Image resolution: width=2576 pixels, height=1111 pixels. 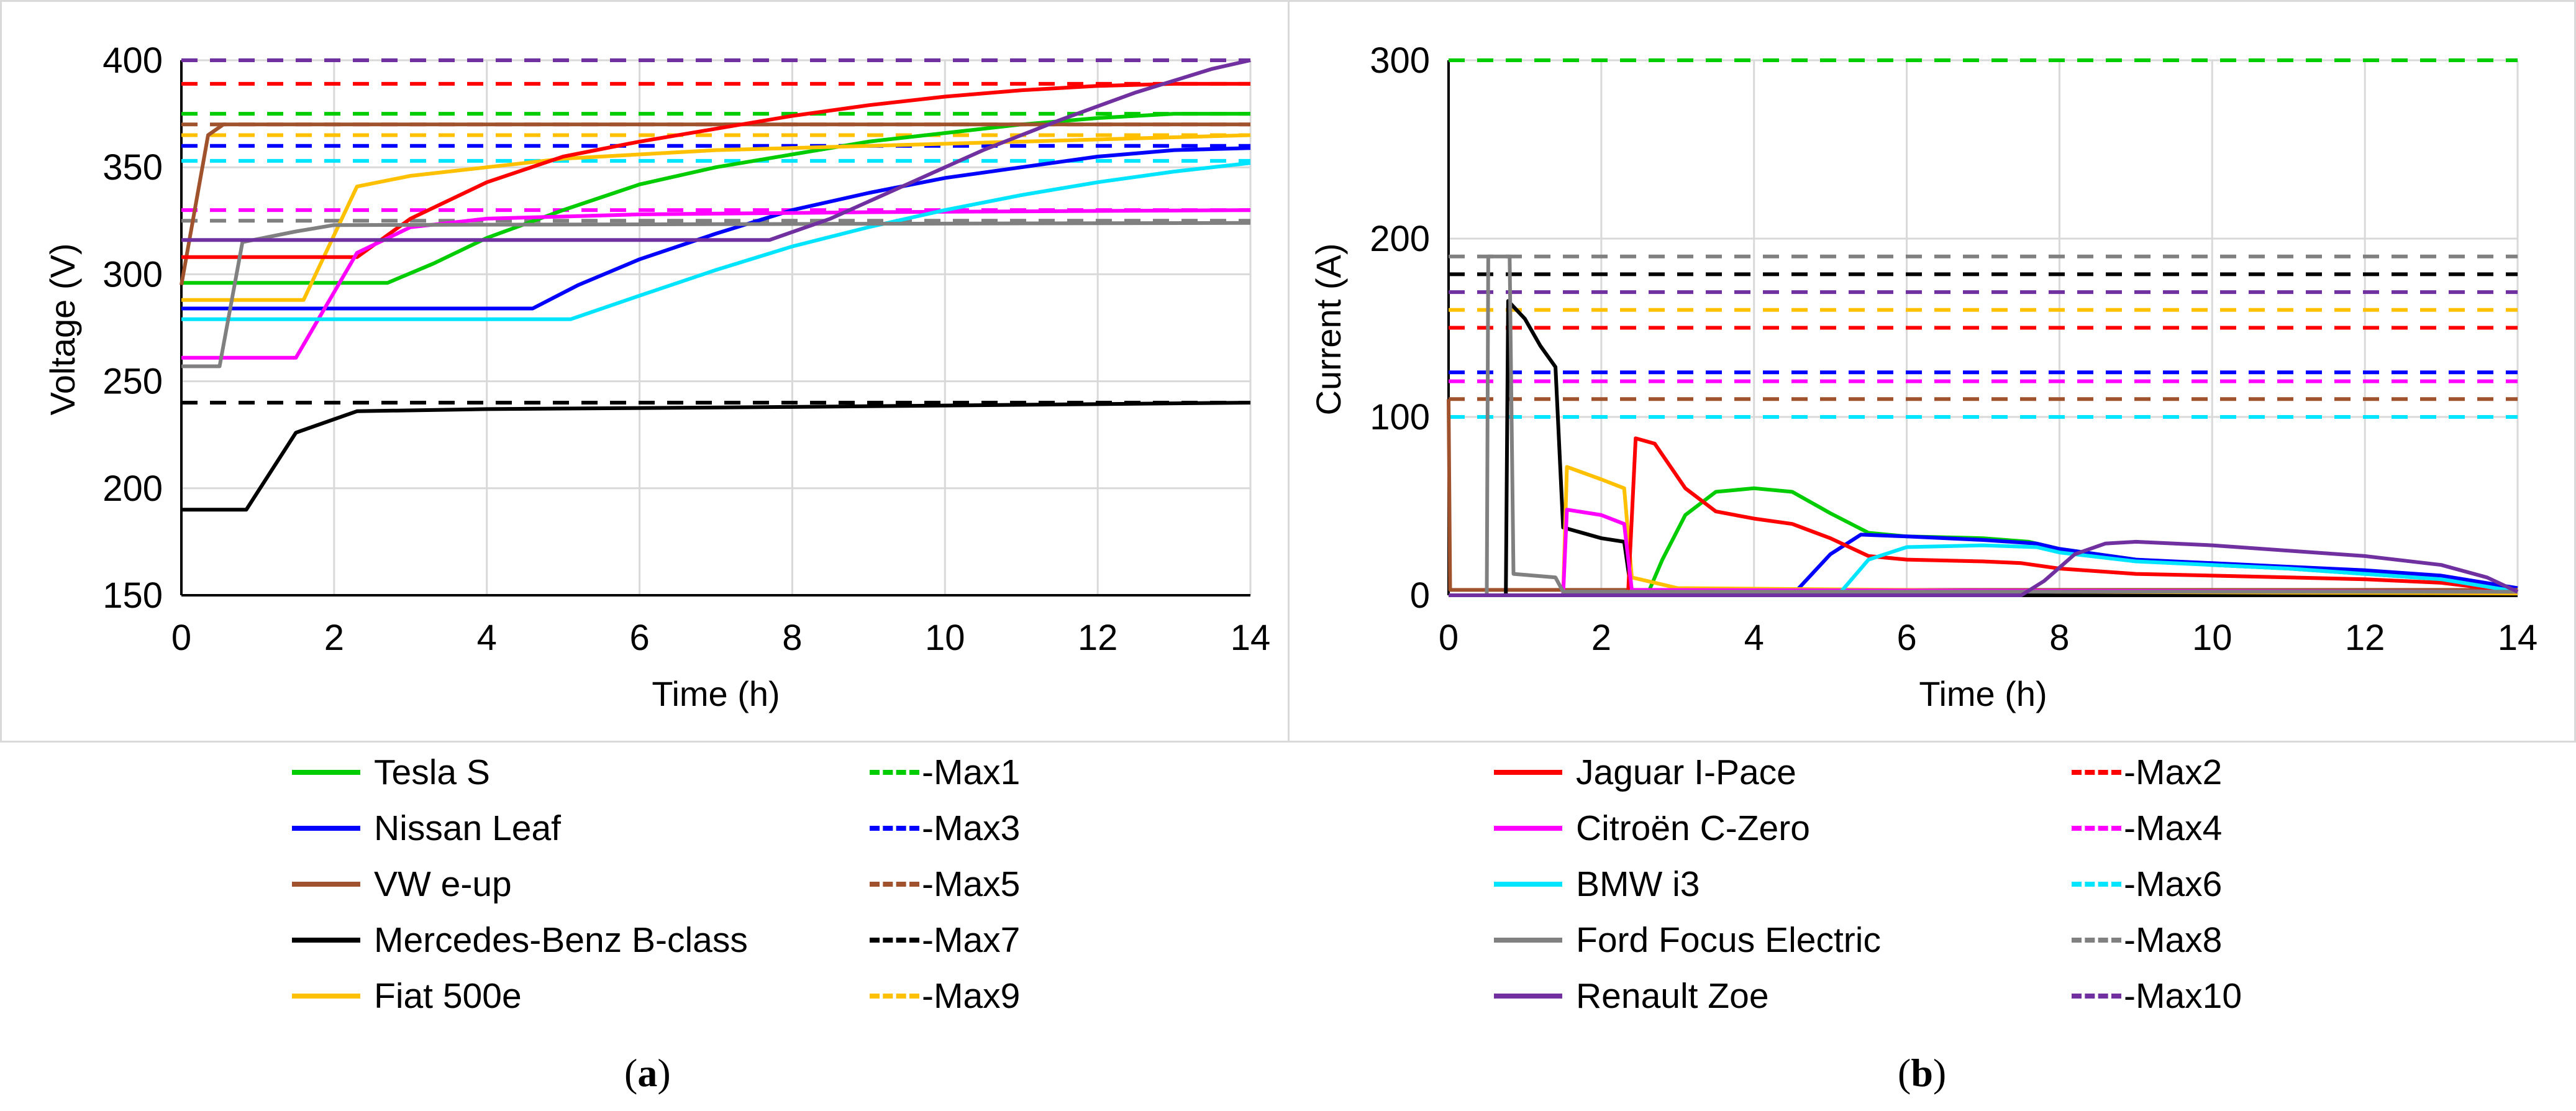 What do you see at coordinates (2173, 940) in the screenshot?
I see `legend-label: -Max8` at bounding box center [2173, 940].